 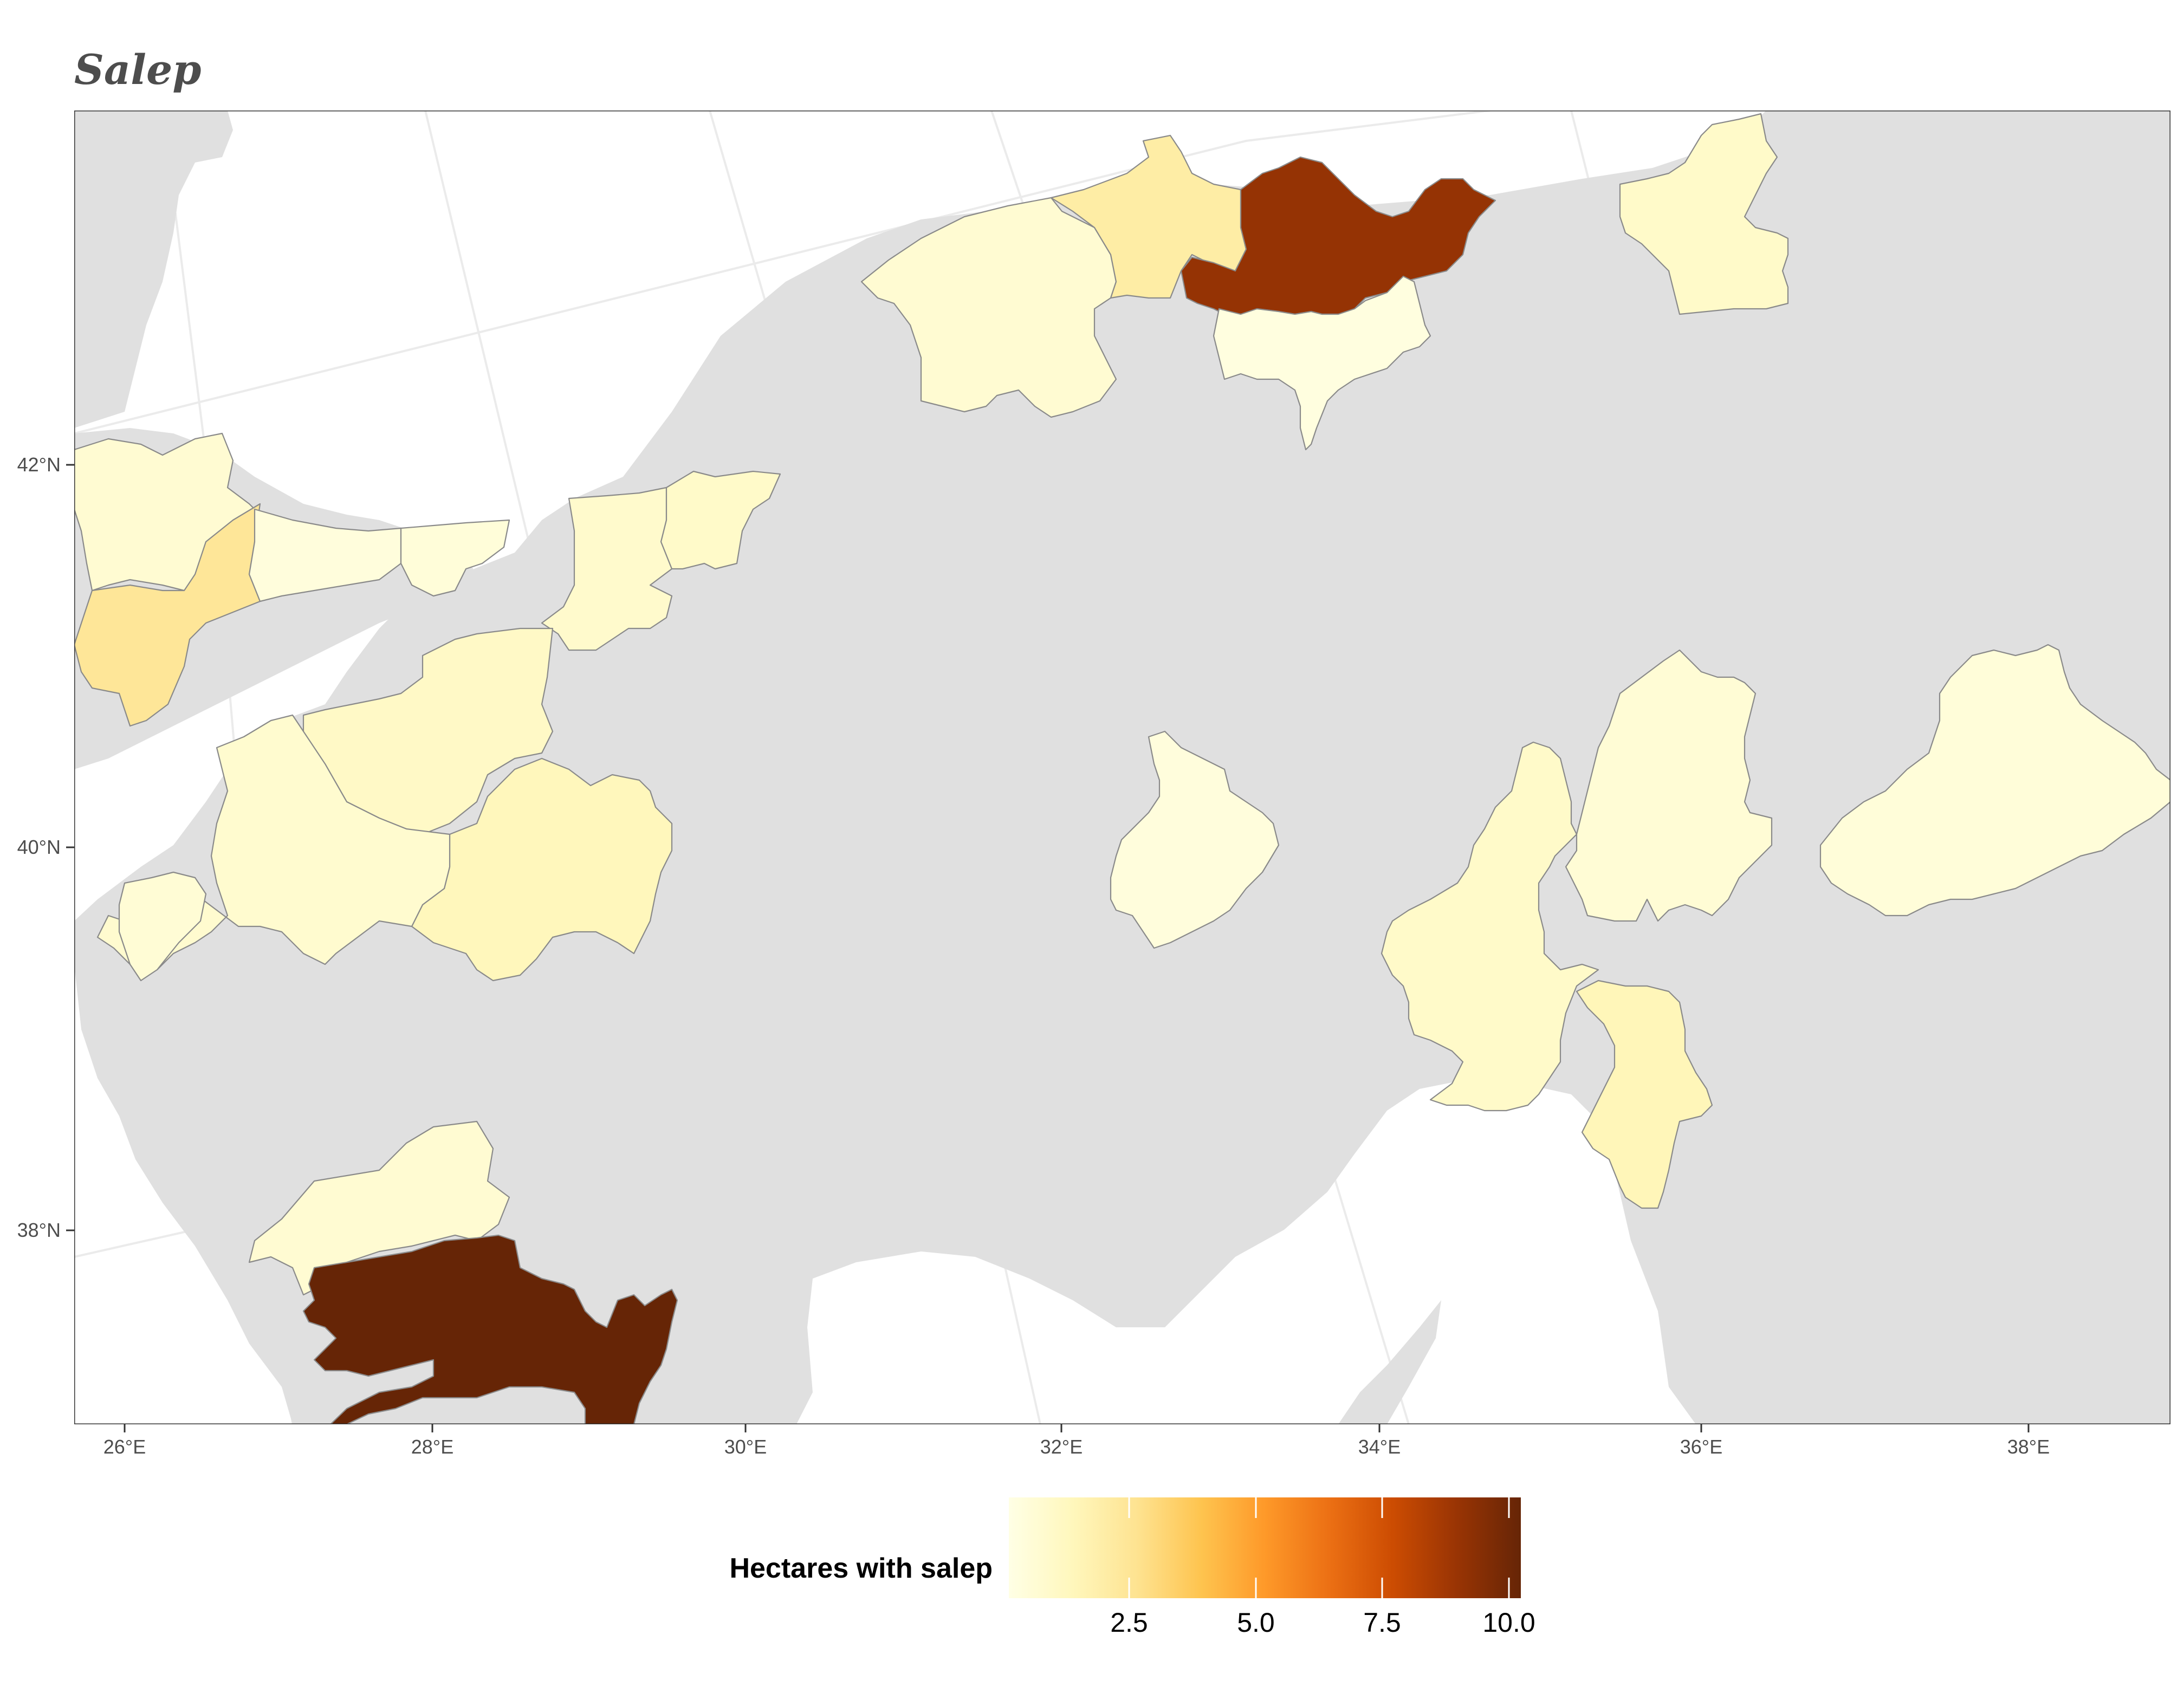 What do you see at coordinates (1129, 1622) in the screenshot?
I see `legend-label: 2.5` at bounding box center [1129, 1622].